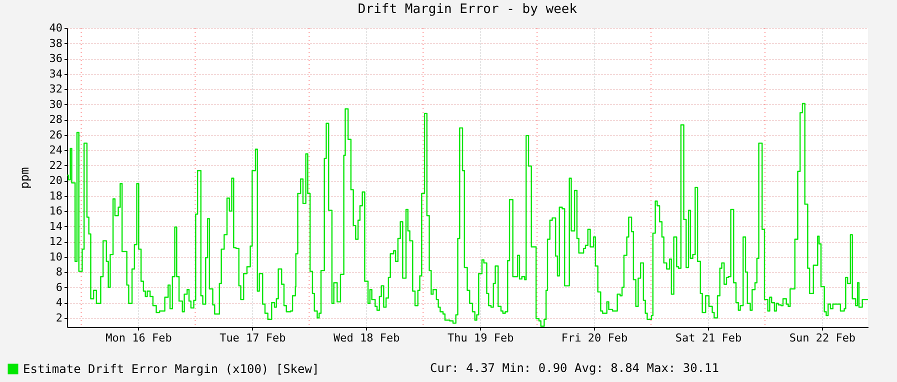 Image resolution: width=897 pixels, height=382 pixels. I want to click on y-tick-label: 14, so click(56, 226).